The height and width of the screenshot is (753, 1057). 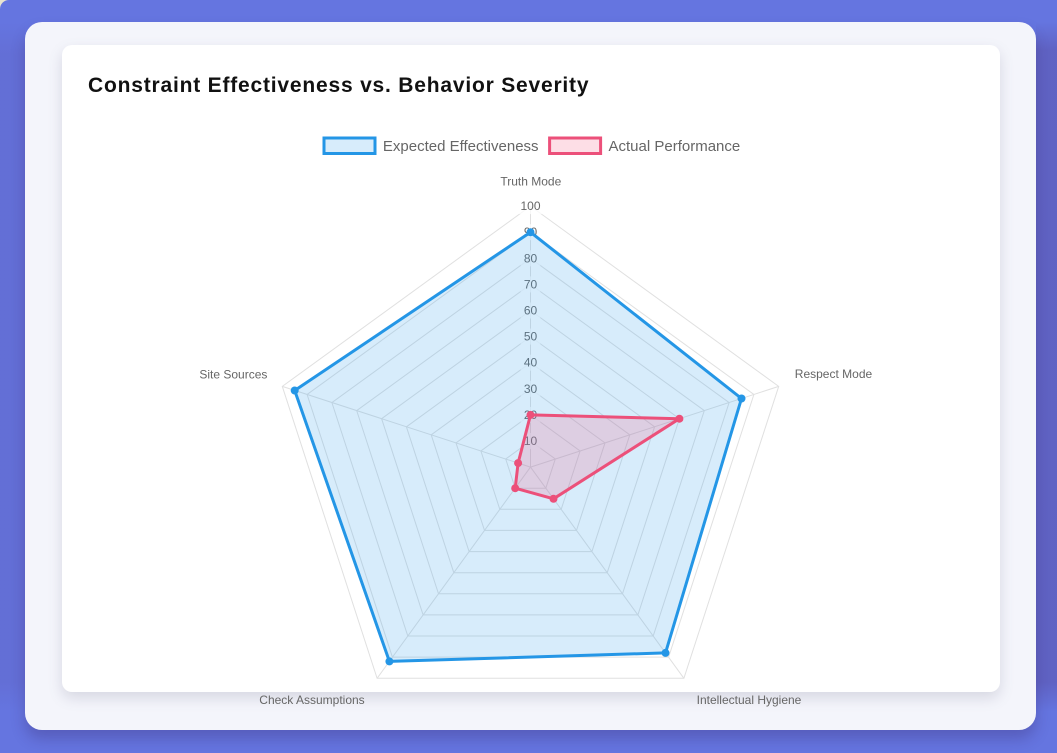 I want to click on svg-text: Respect Mode, so click(x=834, y=374).